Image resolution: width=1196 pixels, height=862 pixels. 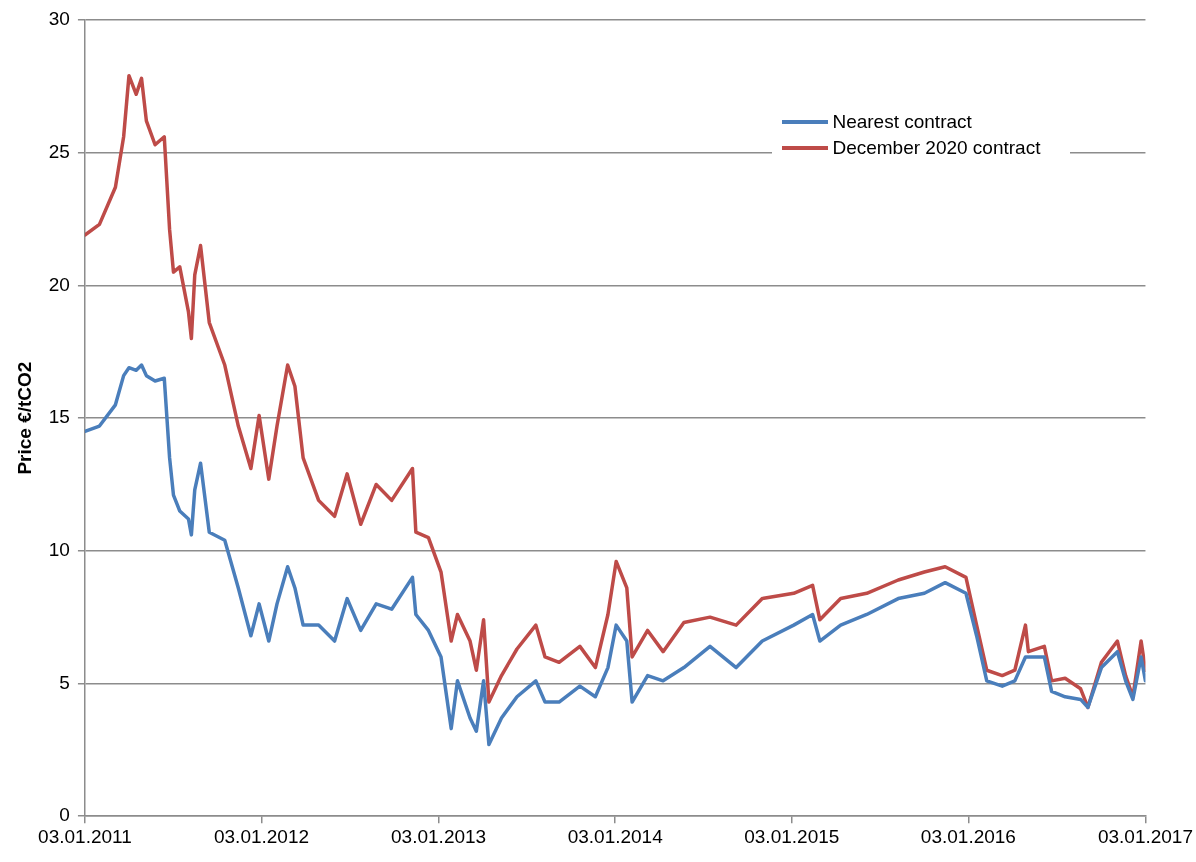 I want to click on legend-label: December 2020 contract, so click(x=936, y=148).